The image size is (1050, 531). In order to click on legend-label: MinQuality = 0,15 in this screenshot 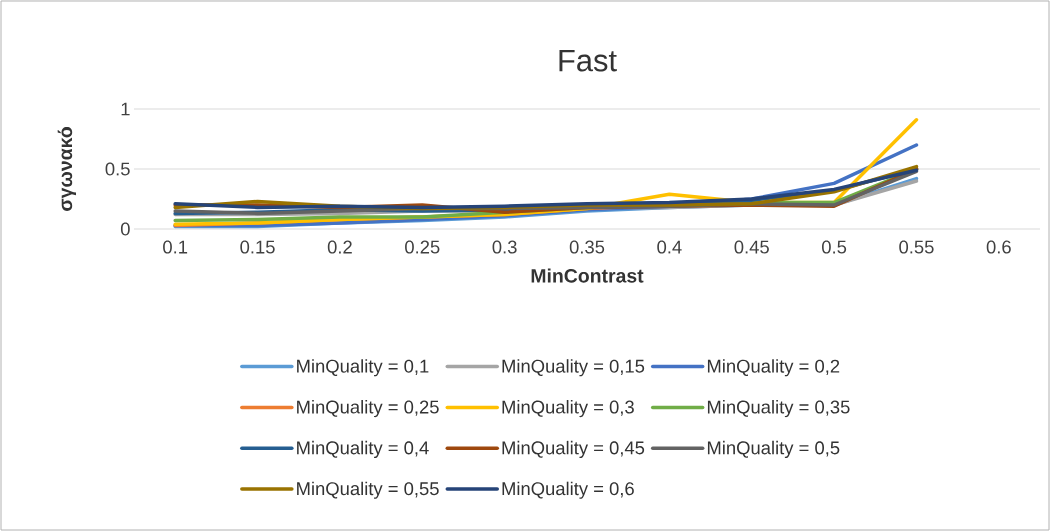, I will do `click(573, 368)`.